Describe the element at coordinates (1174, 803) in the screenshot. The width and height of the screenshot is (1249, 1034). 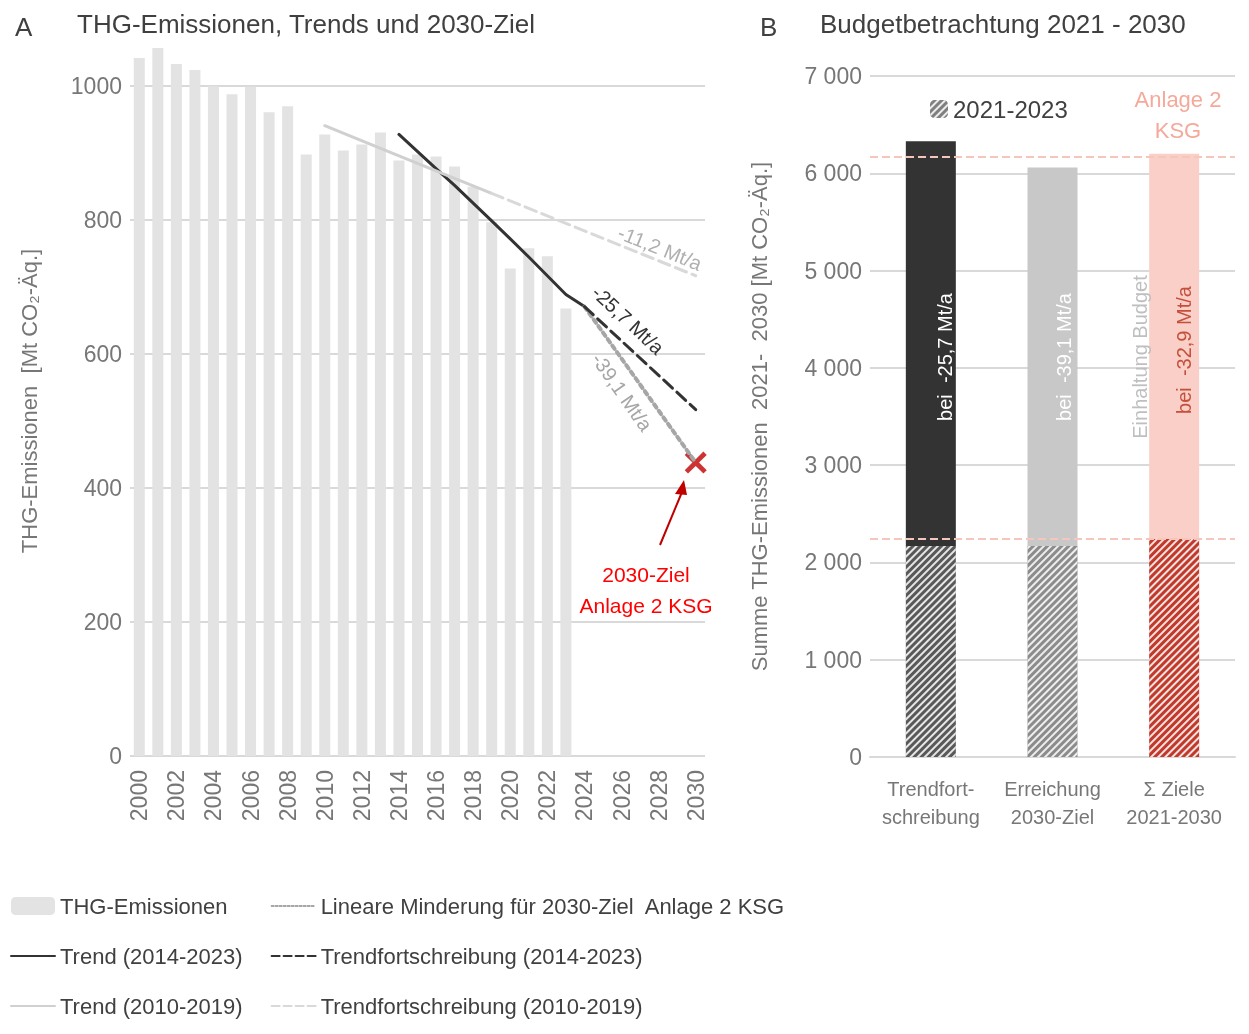
I see `x-tick-label: Σ Ziele 2021-2030` at that location.